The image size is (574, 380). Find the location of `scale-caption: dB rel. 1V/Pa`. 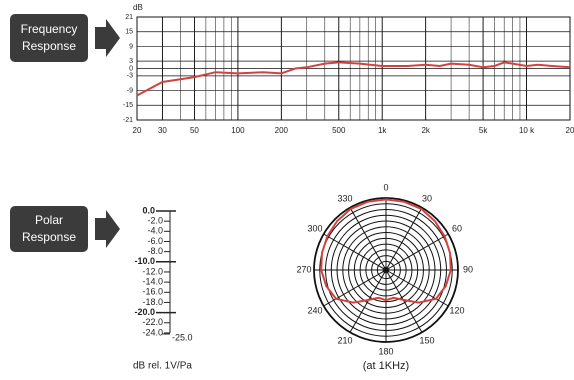

scale-caption: dB rel. 1V/Pa is located at coordinates (162, 366).